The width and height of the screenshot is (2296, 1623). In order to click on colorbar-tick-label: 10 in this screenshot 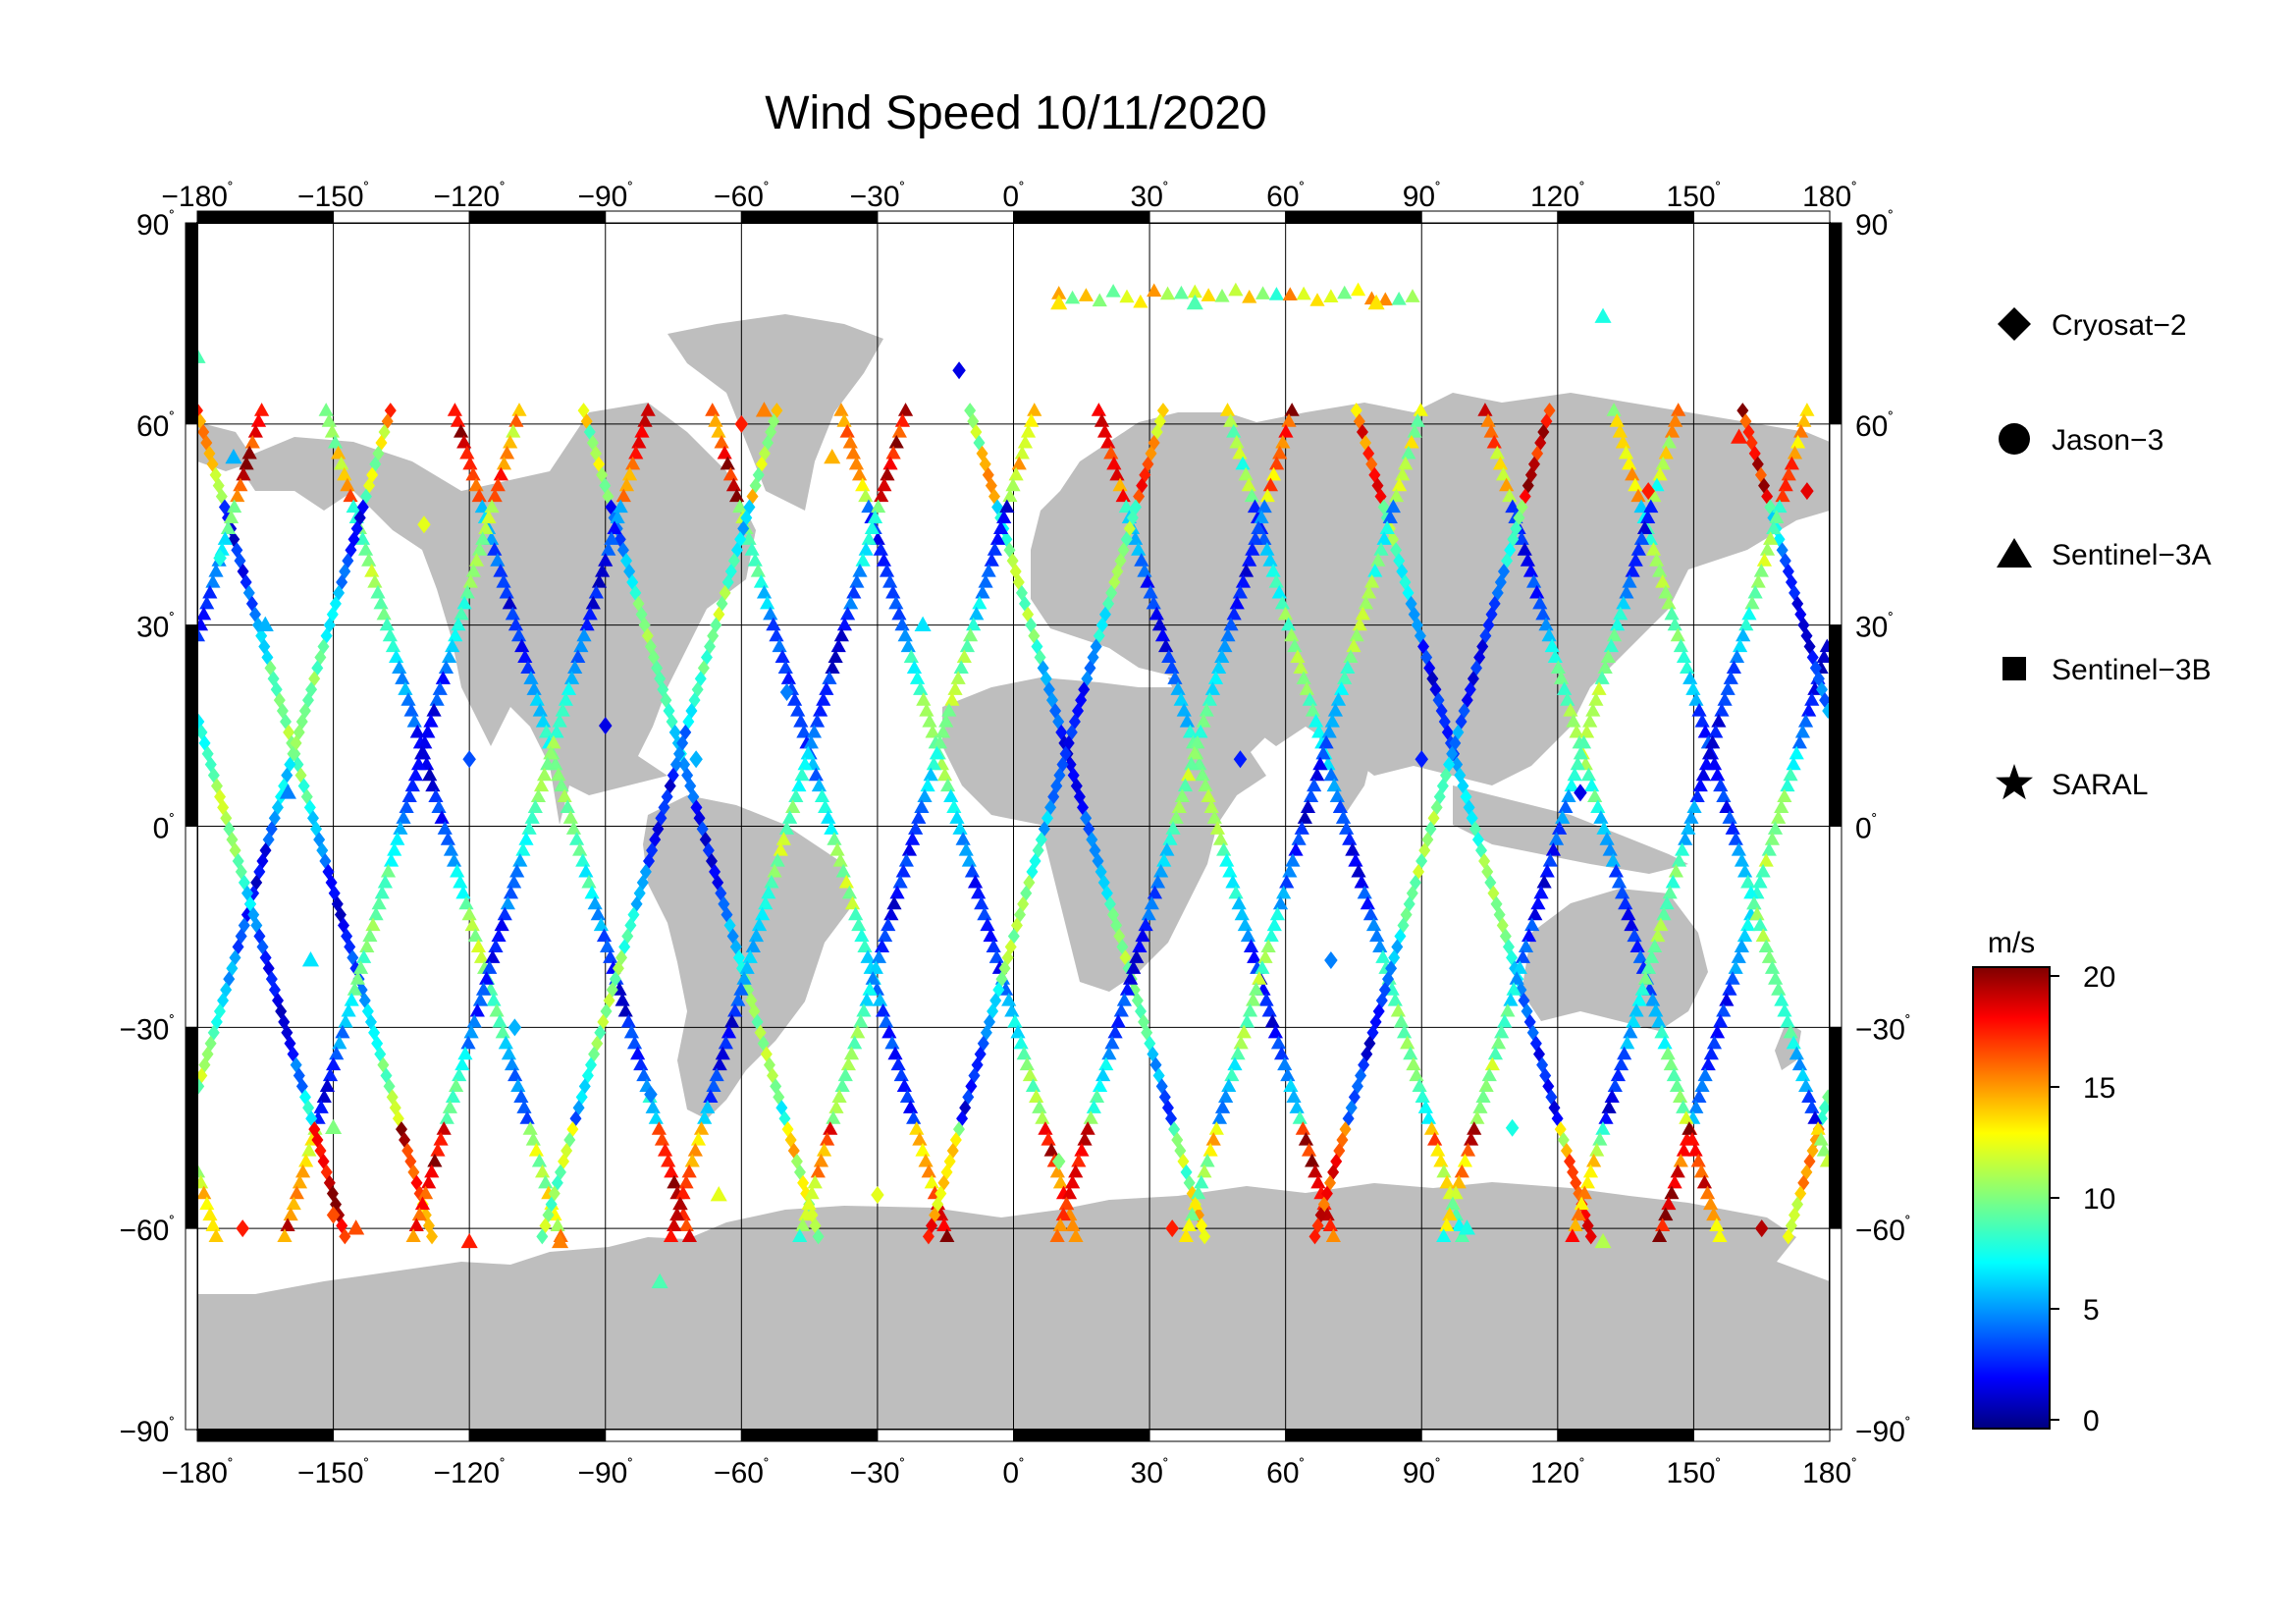, I will do `click(2099, 1199)`.